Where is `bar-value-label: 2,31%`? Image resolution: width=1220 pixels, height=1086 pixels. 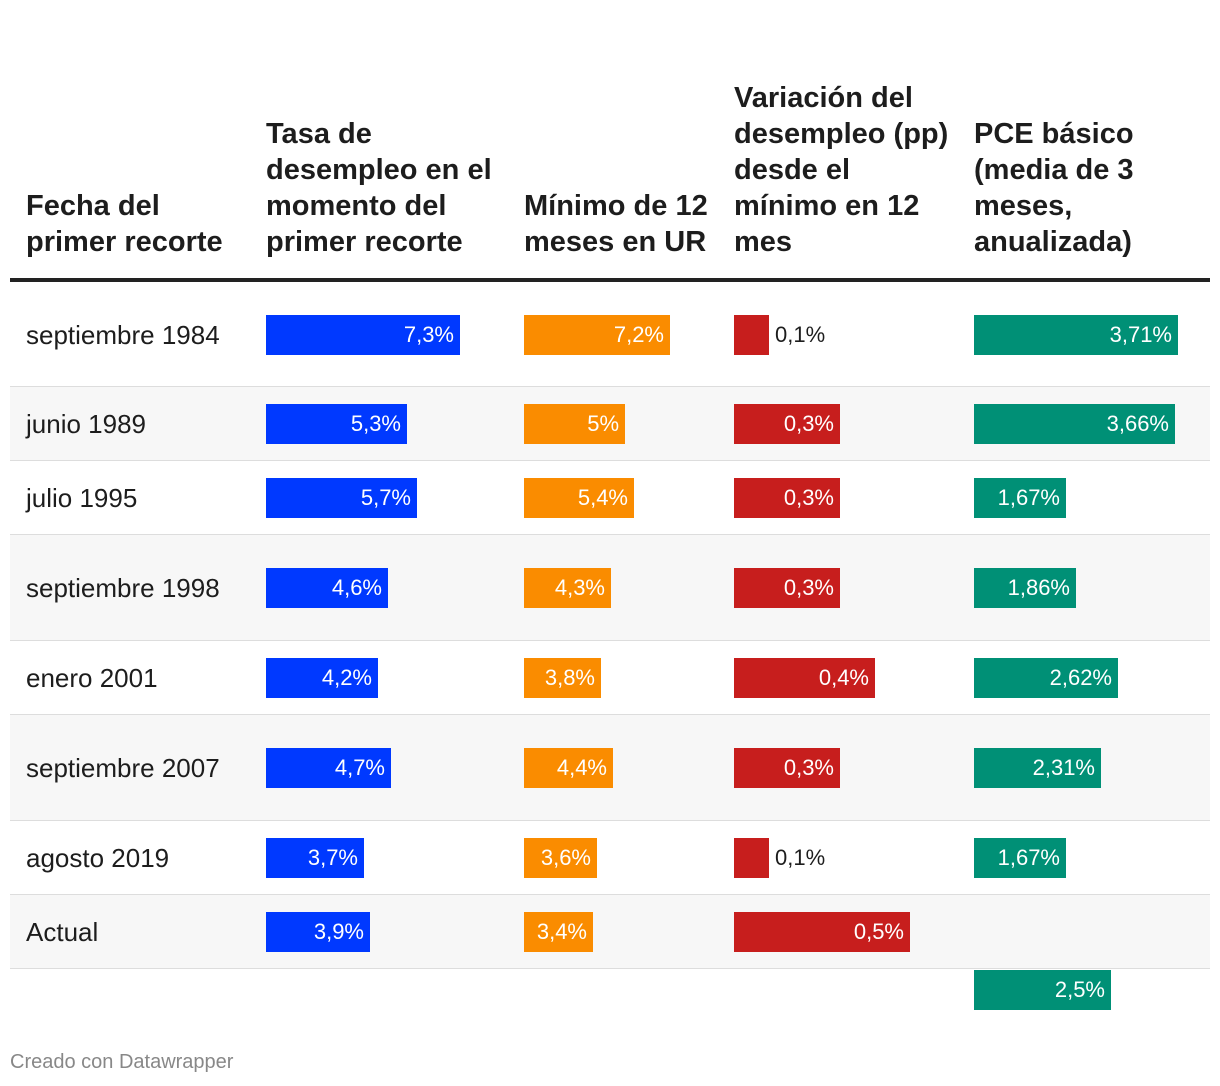 bar-value-label: 2,31% is located at coordinates (1063, 767).